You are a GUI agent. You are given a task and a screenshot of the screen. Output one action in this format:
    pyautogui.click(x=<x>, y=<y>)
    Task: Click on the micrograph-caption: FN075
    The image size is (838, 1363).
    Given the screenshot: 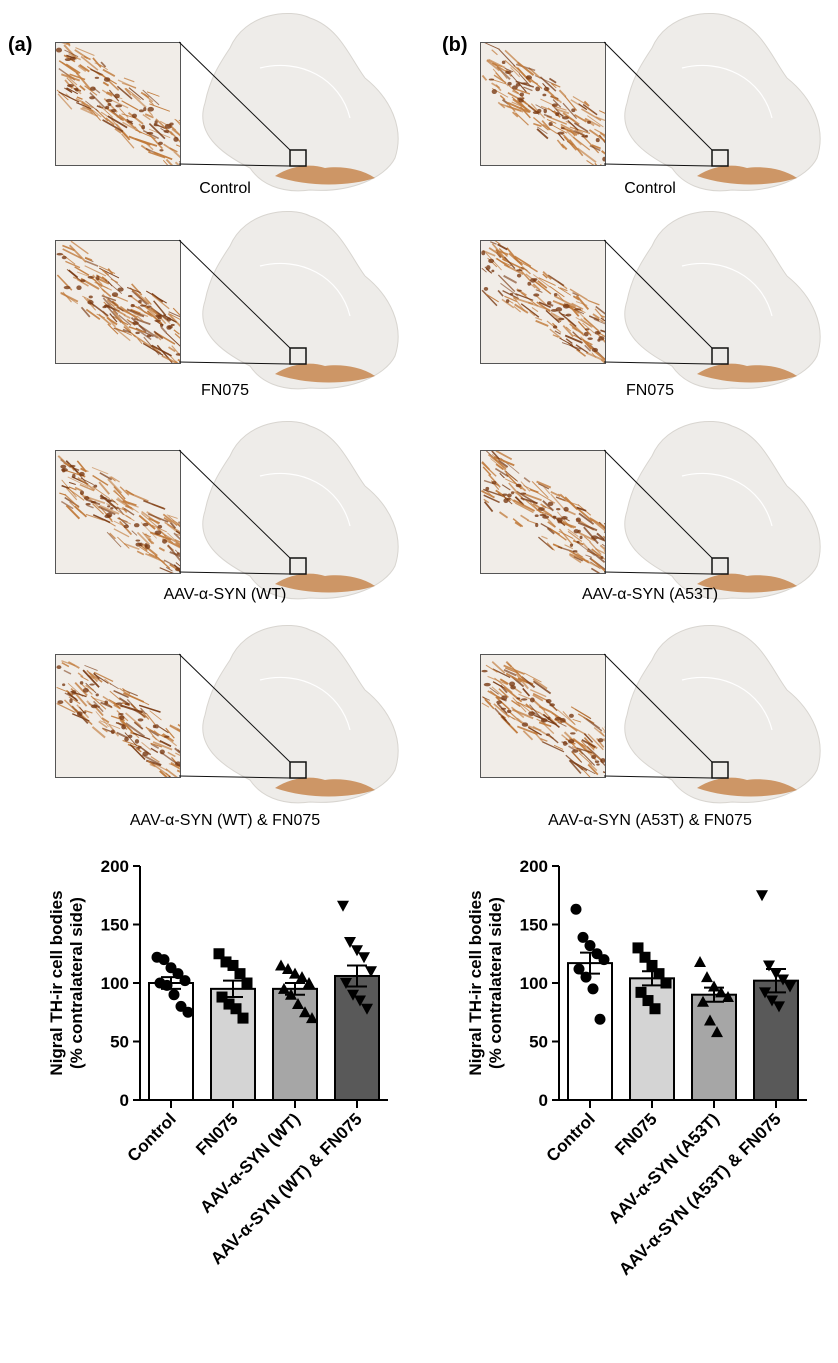 What is the action you would take?
    pyautogui.click(x=650, y=390)
    